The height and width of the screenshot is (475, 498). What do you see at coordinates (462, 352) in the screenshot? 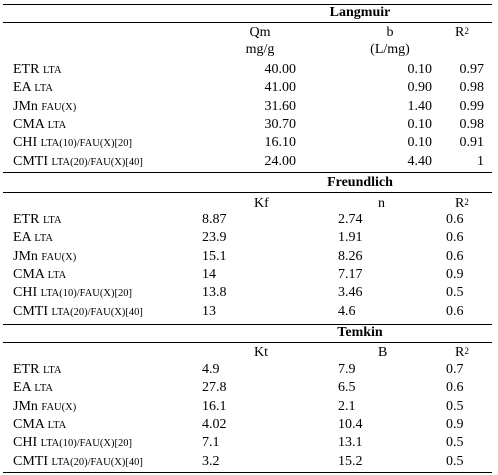
I see `temkin-header-r2: R2` at bounding box center [462, 352].